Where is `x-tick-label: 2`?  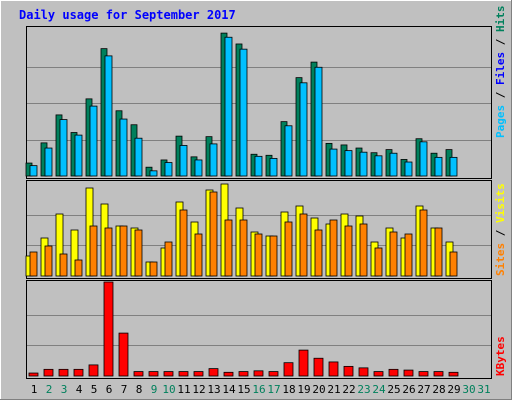
x-tick-label: 2 is located at coordinates (49, 389).